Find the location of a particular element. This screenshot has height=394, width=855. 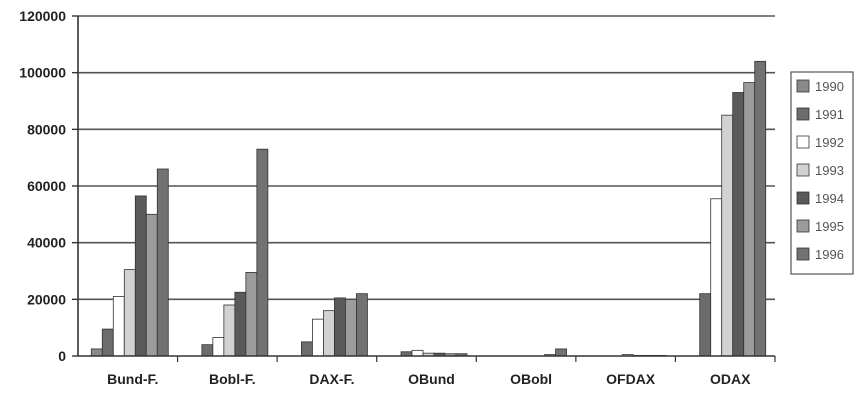

legend-swatch-1994 is located at coordinates (803, 198).